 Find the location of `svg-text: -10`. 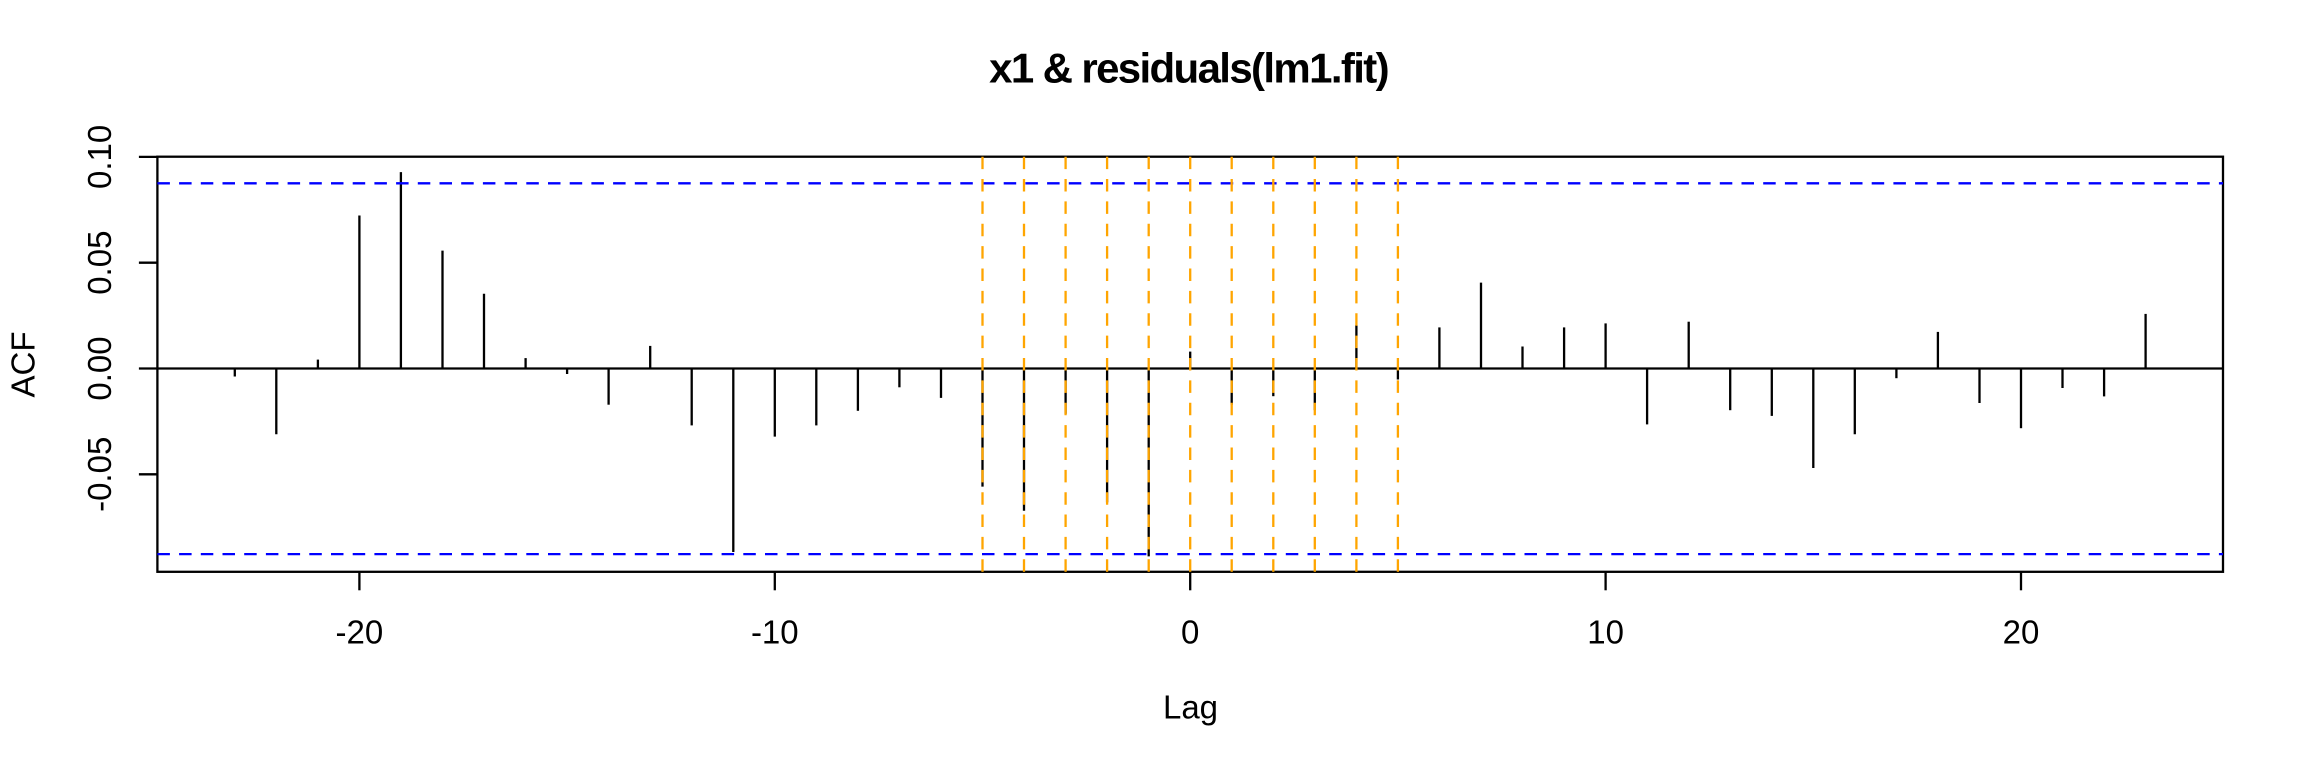

svg-text: -10 is located at coordinates (775, 632).